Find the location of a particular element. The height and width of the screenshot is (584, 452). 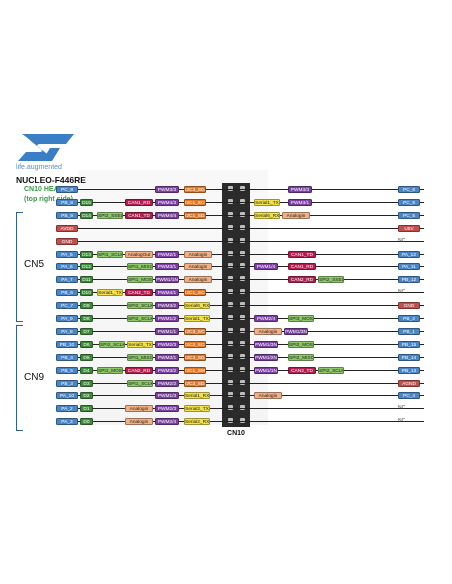

timer-tag: PWM1/3N is located at coordinates (296, 331).